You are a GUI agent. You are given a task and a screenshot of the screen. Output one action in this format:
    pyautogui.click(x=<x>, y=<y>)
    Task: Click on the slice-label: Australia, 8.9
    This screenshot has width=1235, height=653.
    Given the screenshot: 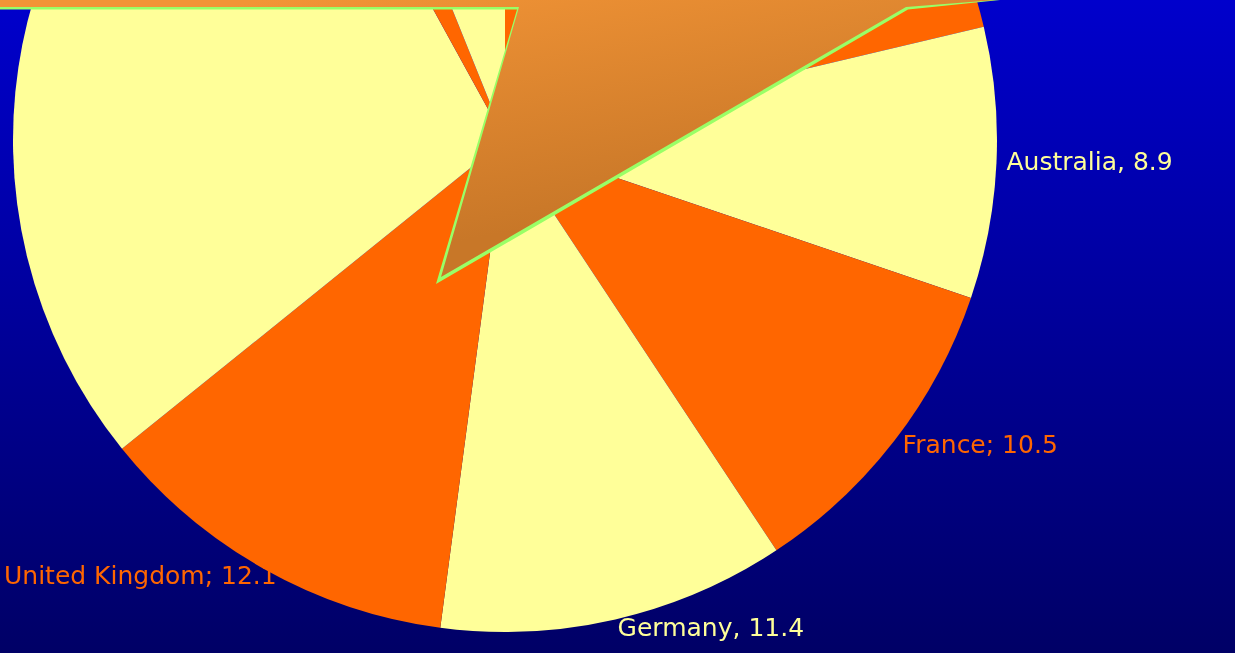 What is the action you would take?
    pyautogui.click(x=1089, y=162)
    